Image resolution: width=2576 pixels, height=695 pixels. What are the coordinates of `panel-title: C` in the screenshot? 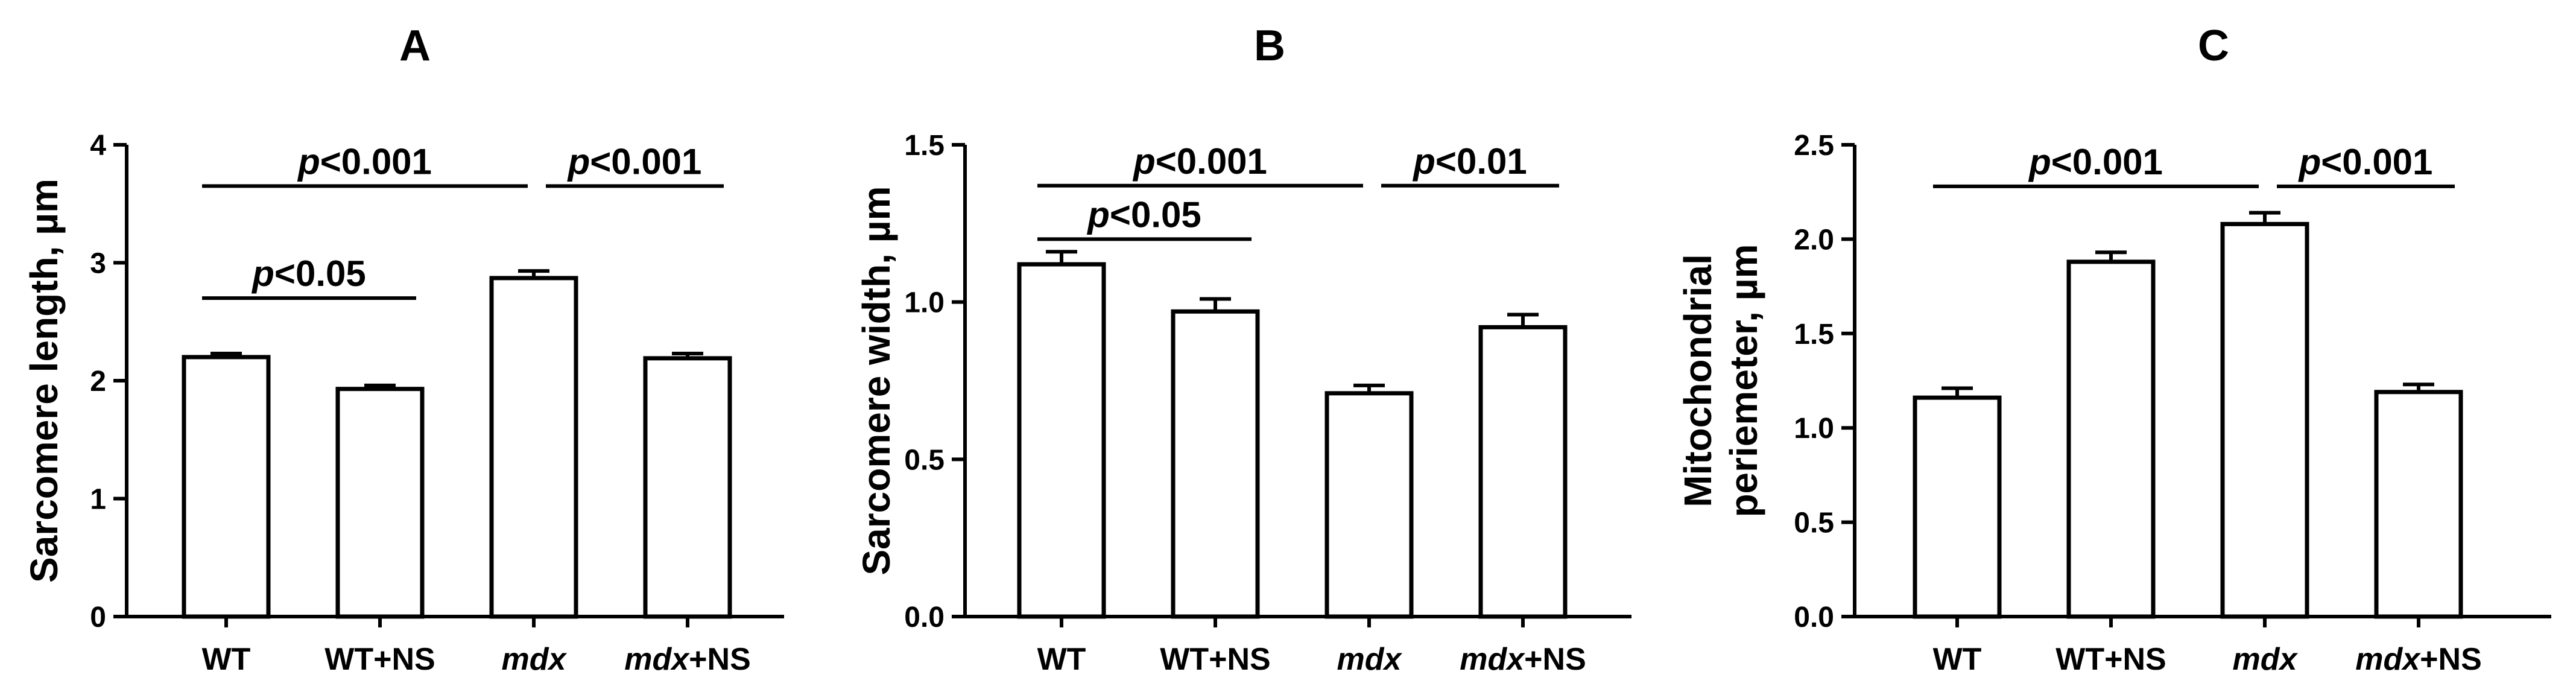 It's located at (2213, 46).